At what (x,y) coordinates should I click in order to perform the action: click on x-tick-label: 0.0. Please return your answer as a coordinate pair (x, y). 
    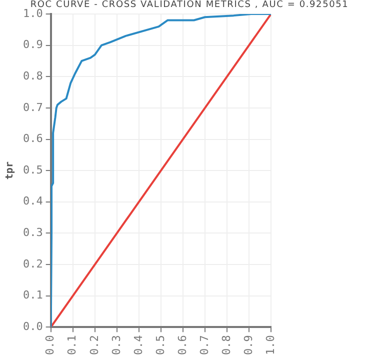
    Looking at the image, I should click on (50, 345).